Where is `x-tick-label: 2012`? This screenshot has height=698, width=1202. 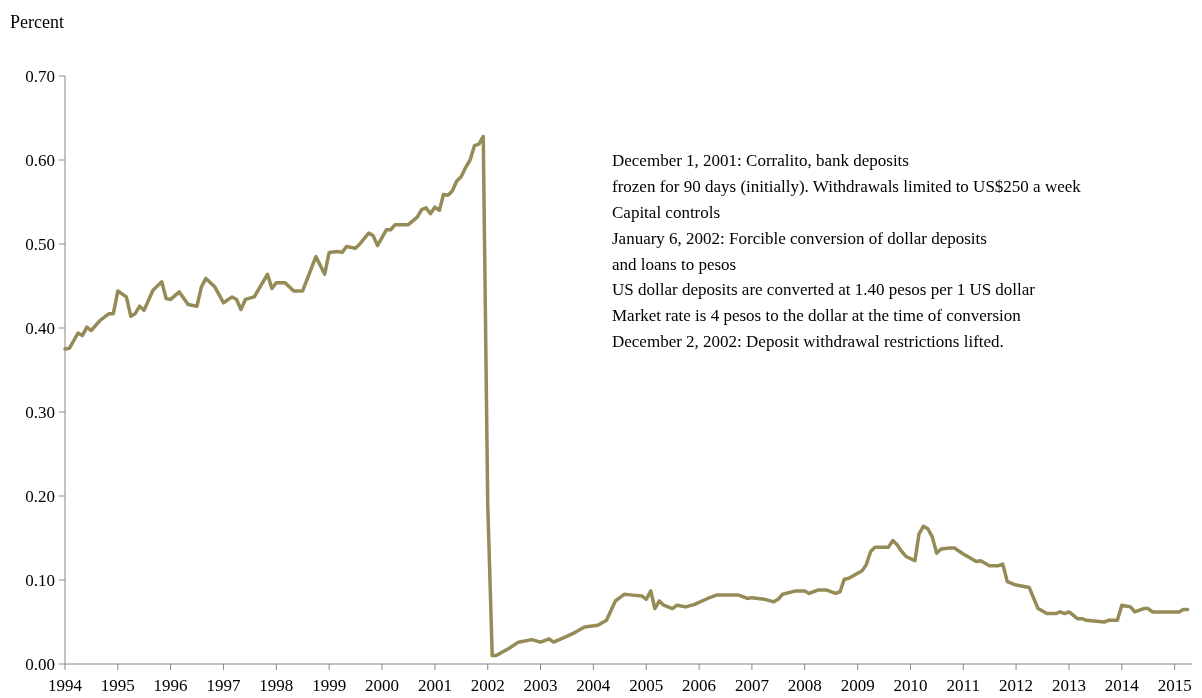
x-tick-label: 2012 is located at coordinates (1016, 685).